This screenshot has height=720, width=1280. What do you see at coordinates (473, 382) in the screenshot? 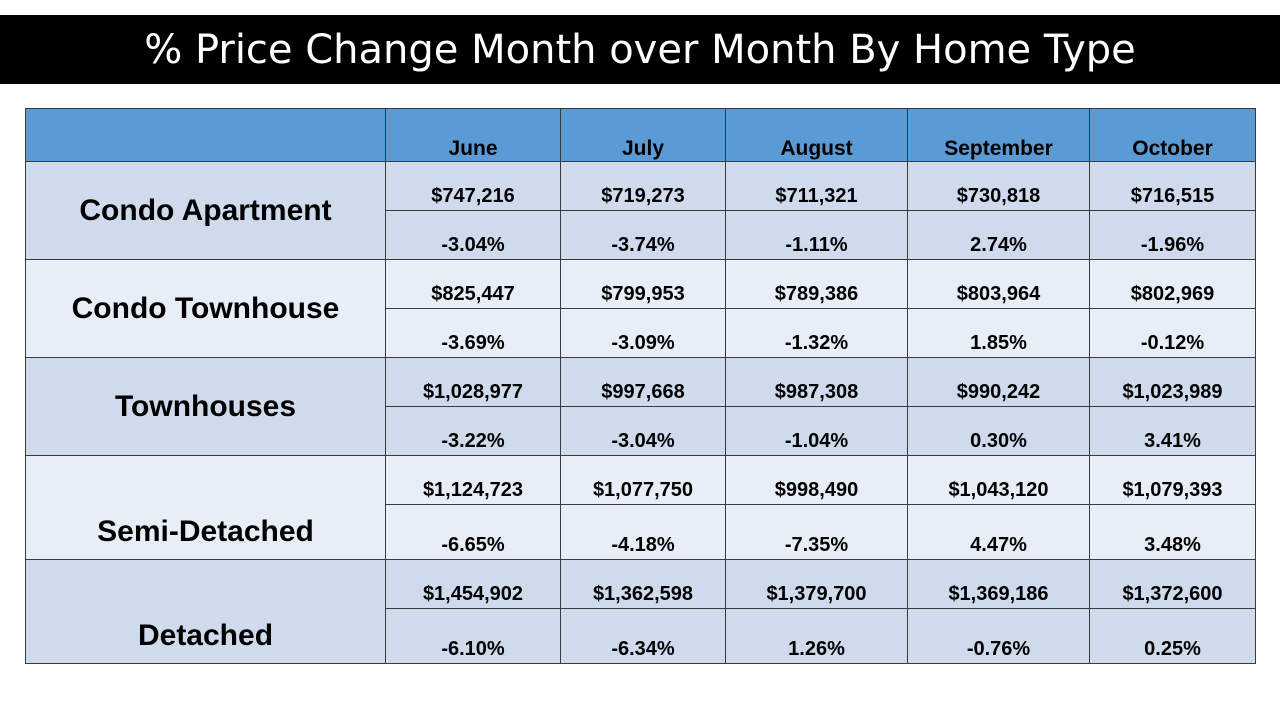
I see `price-cell: $1,028,977` at bounding box center [473, 382].